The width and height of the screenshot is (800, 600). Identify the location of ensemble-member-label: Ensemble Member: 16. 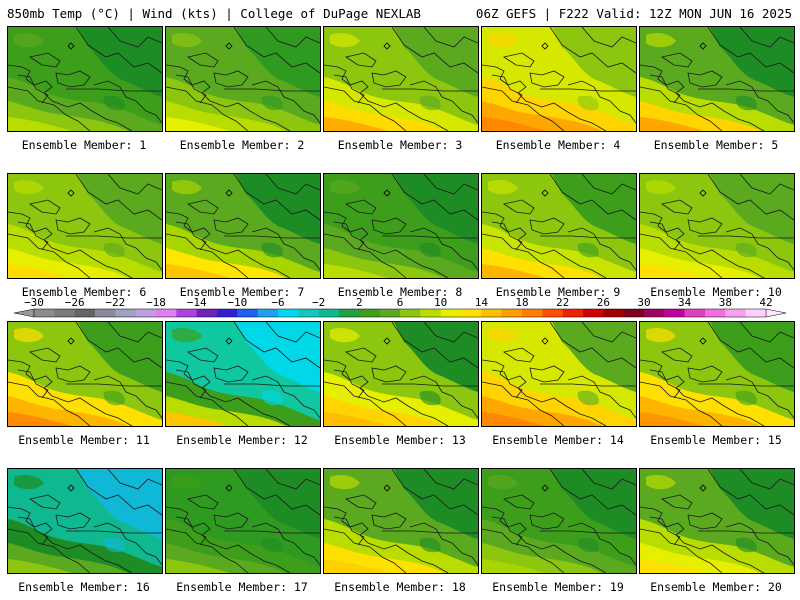
(84, 587).